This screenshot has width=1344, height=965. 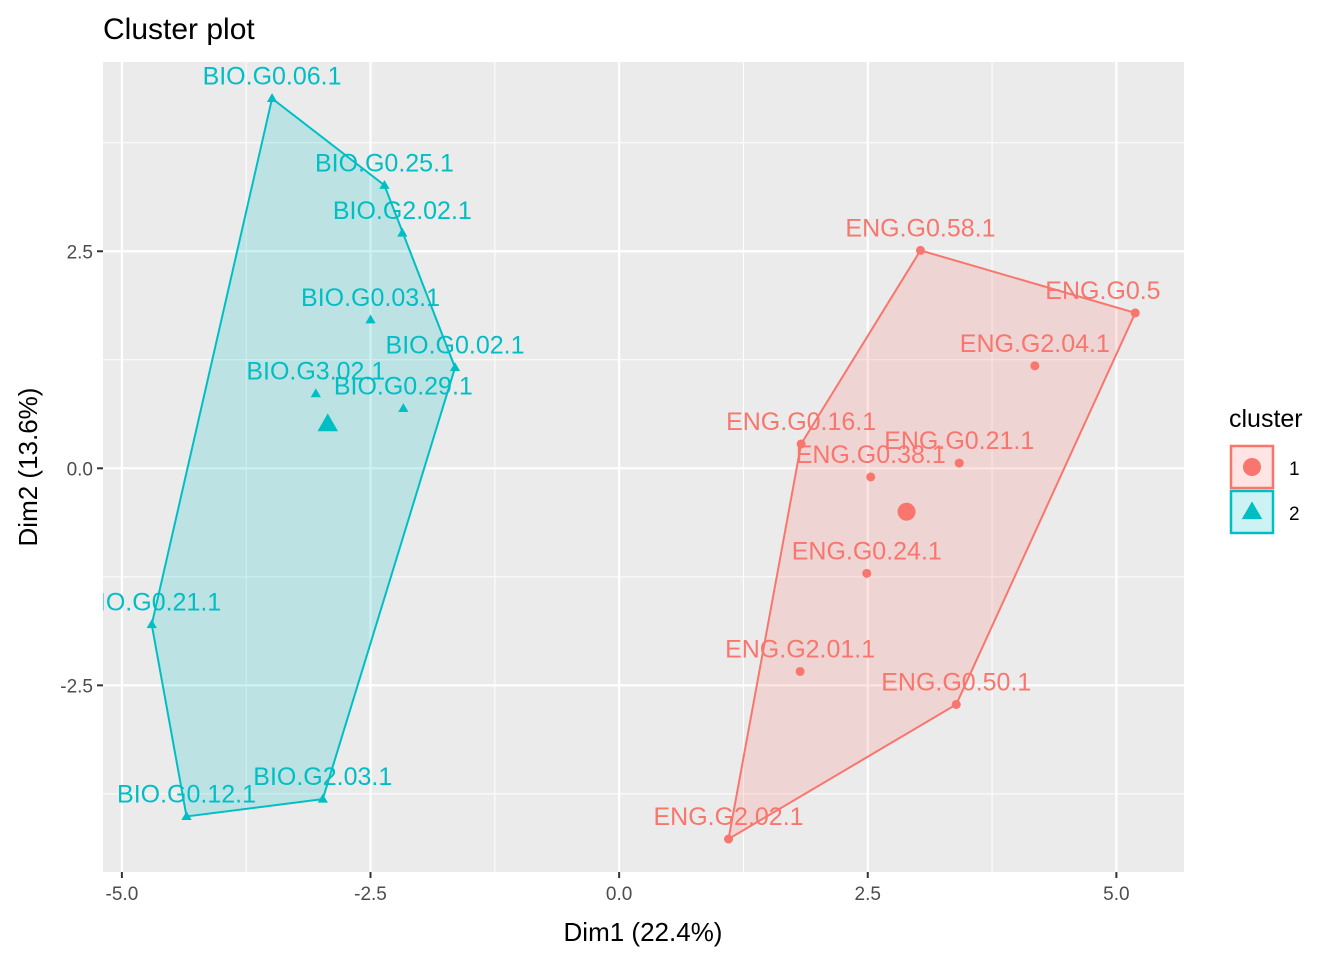 I want to click on y-tick-label: -2.5, so click(x=76, y=686).